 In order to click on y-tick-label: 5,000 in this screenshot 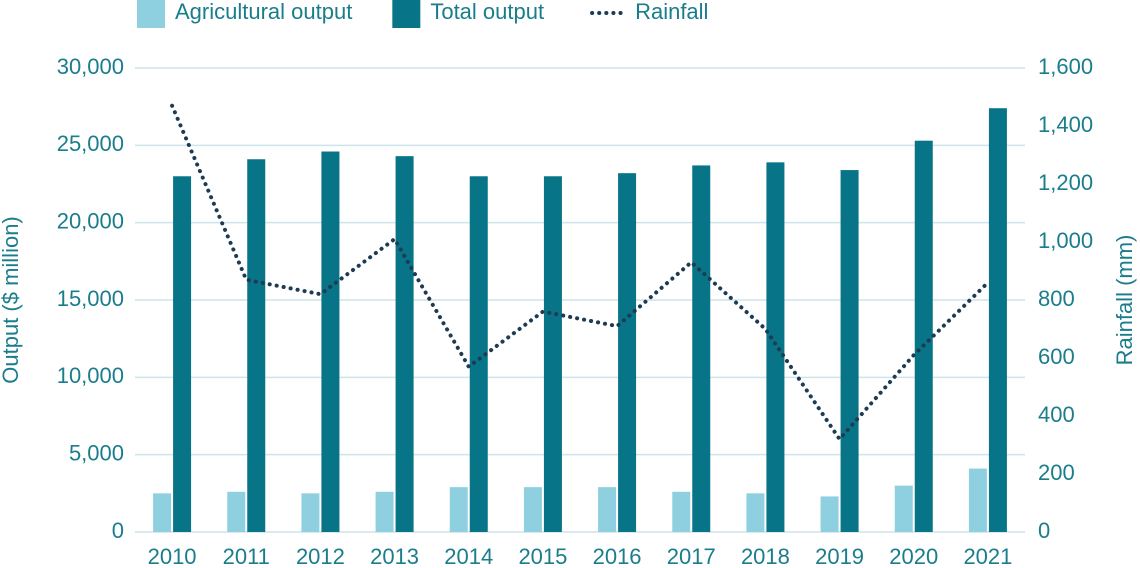, I will do `click(96, 452)`.